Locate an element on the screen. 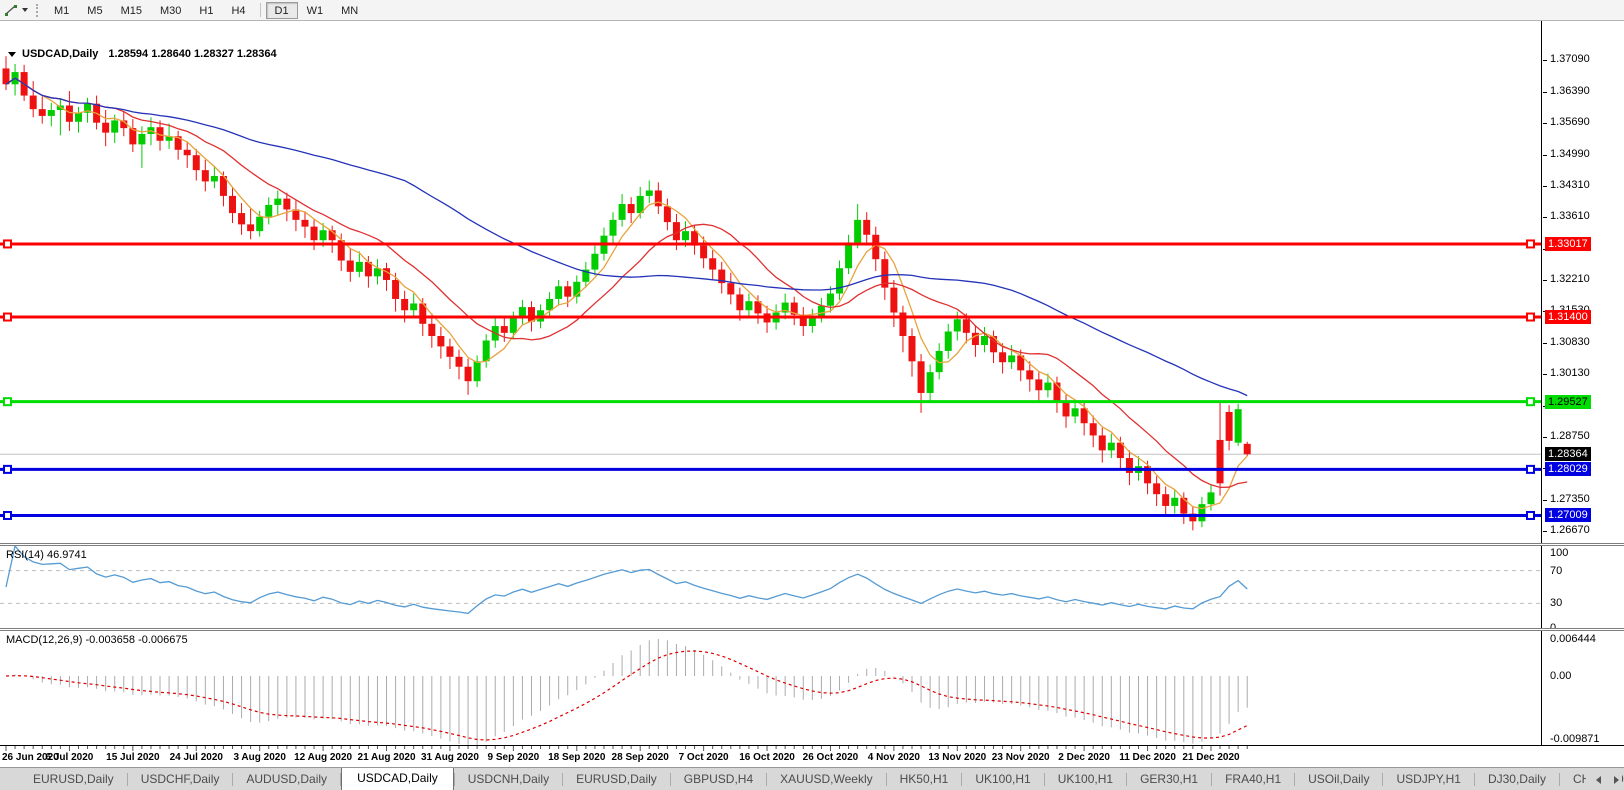 The width and height of the screenshot is (1624, 790). macd-axis-label: -0.009871 is located at coordinates (1575, 739).